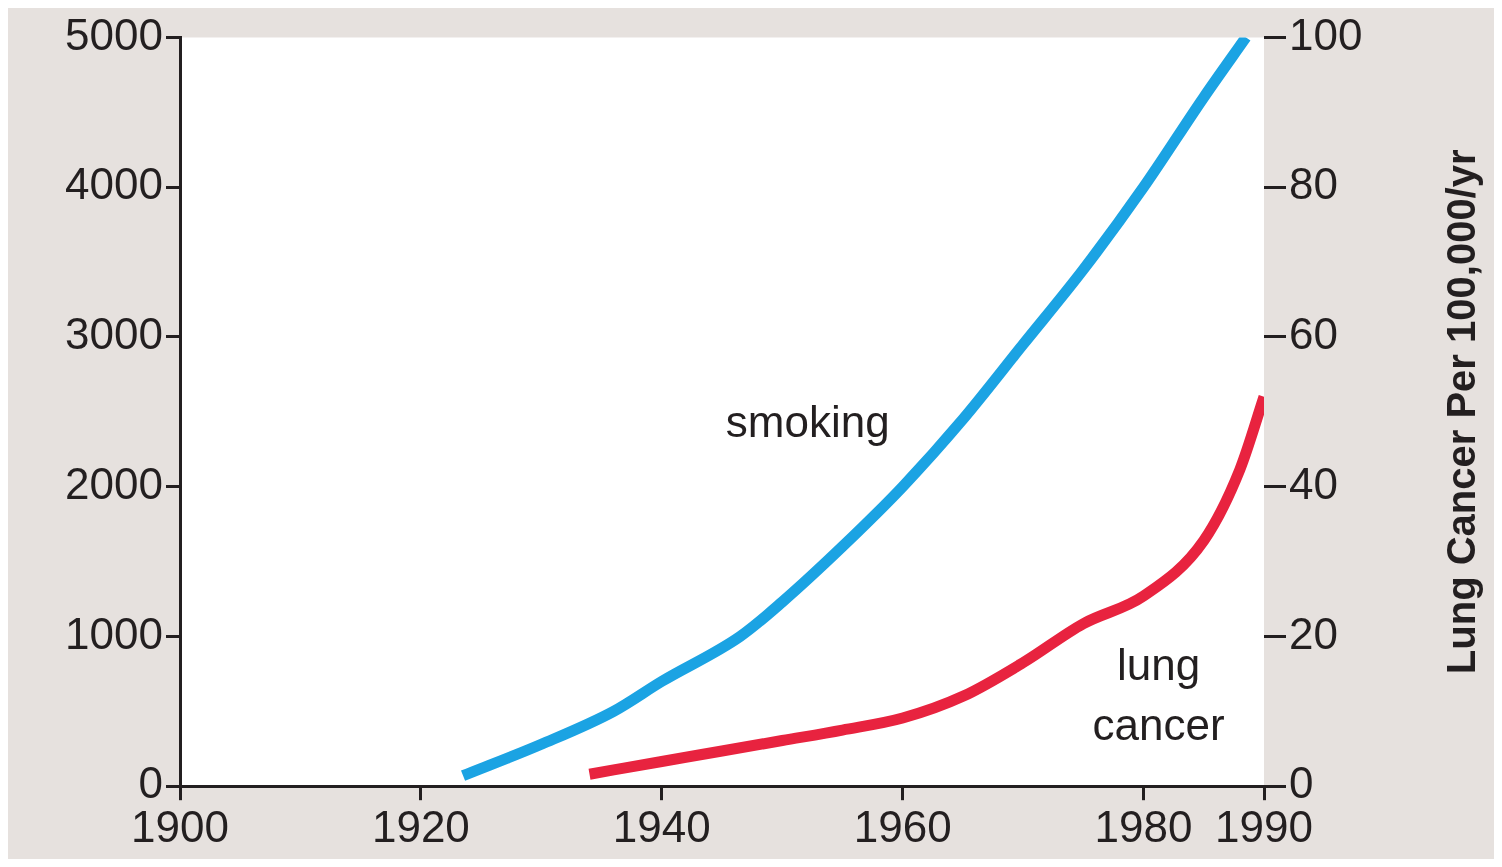  I want to click on y-tick-label: 5000, so click(114, 34).